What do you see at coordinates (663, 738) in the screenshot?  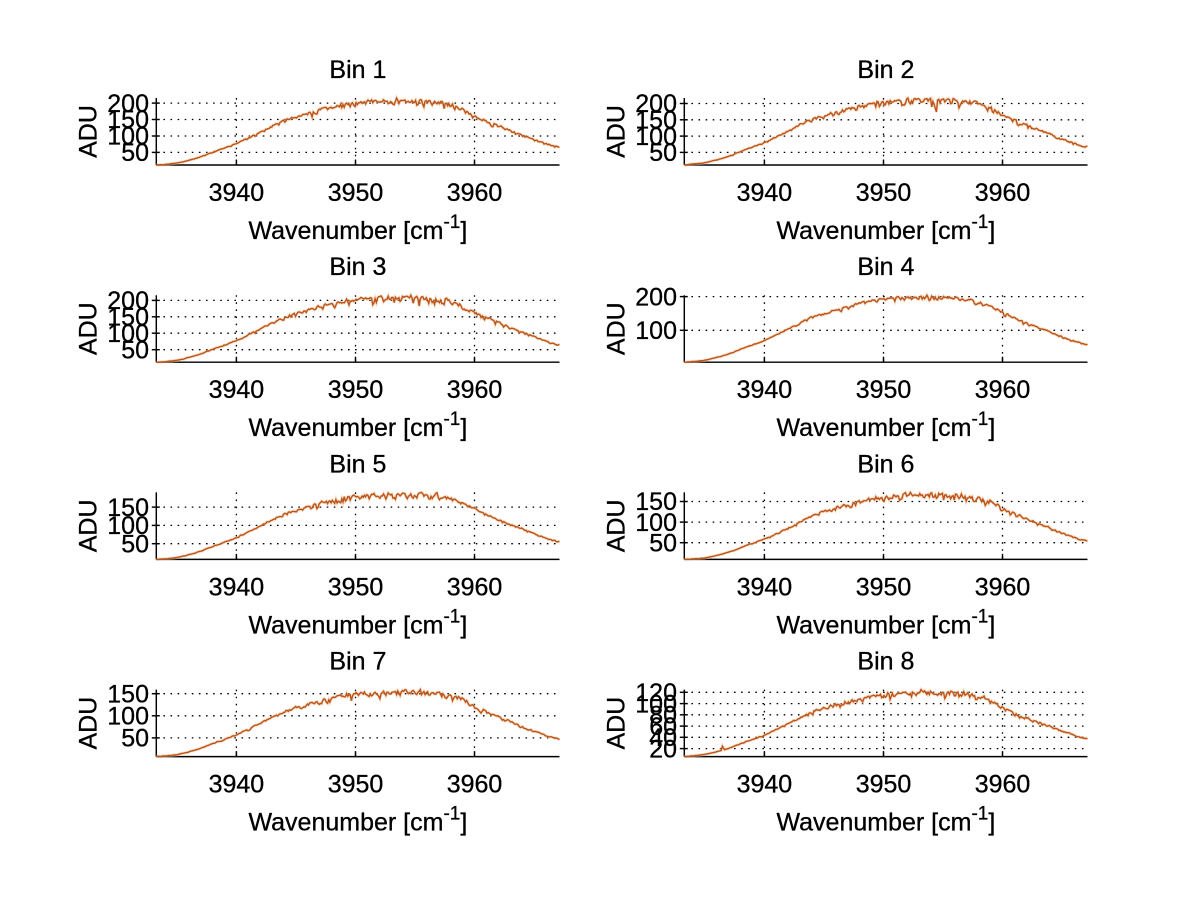 I see `svg-text: 40` at bounding box center [663, 738].